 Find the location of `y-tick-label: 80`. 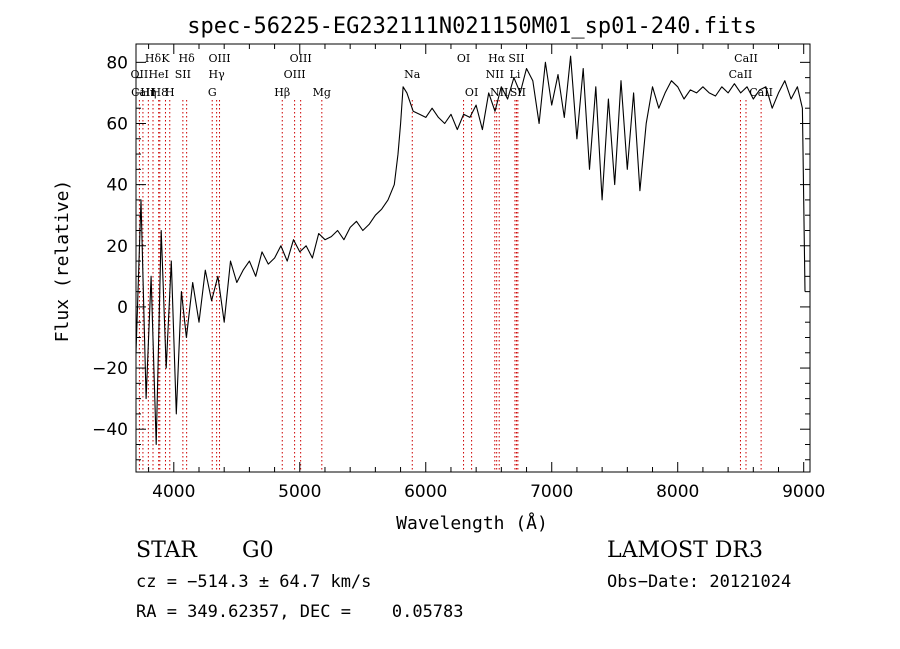

y-tick-label: 80 is located at coordinates (117, 63).